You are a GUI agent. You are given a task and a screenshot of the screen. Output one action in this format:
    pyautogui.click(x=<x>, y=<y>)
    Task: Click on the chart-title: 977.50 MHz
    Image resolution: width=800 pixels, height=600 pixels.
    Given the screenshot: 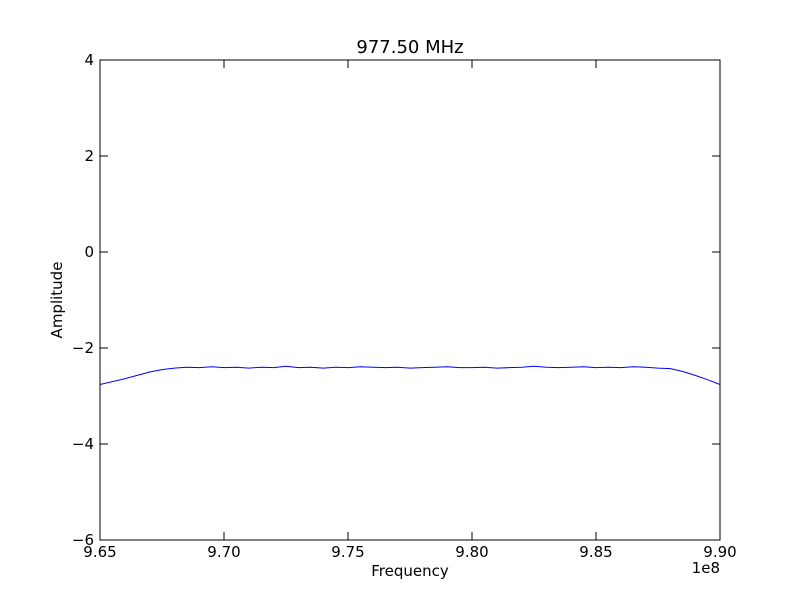 What is the action you would take?
    pyautogui.click(x=409, y=47)
    